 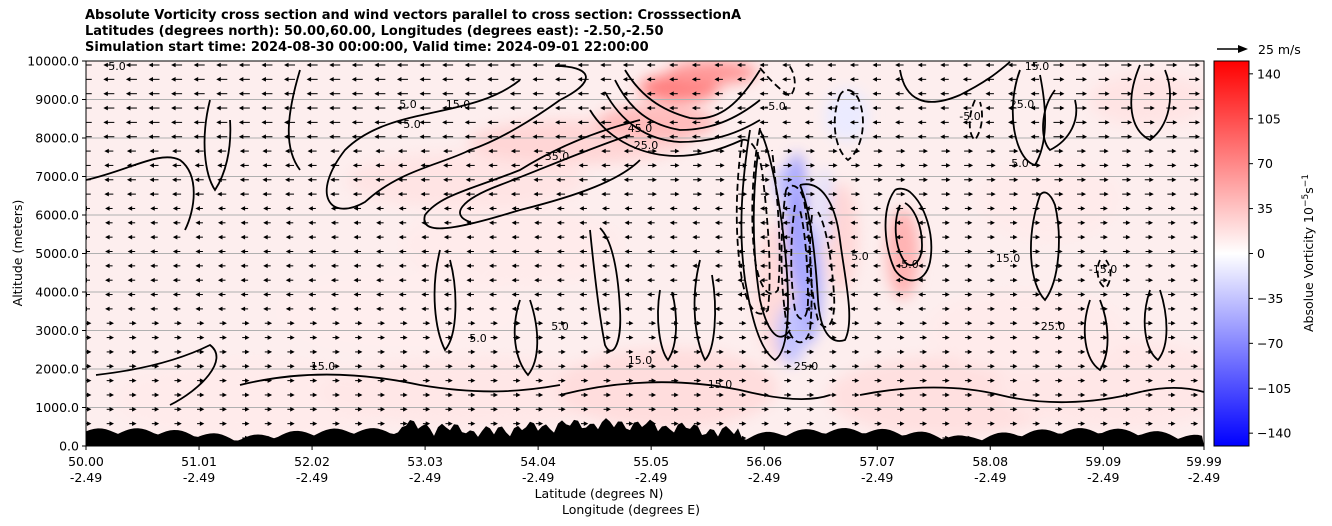 I want to click on vorticity-blob, so click(x=477, y=392).